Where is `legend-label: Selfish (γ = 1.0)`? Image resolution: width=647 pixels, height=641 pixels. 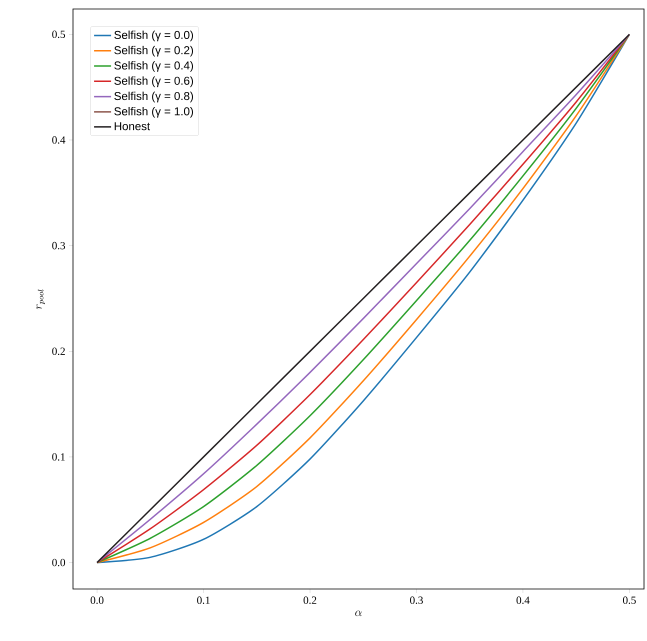
legend-label: Selfish (γ = 1.0) is located at coordinates (154, 112).